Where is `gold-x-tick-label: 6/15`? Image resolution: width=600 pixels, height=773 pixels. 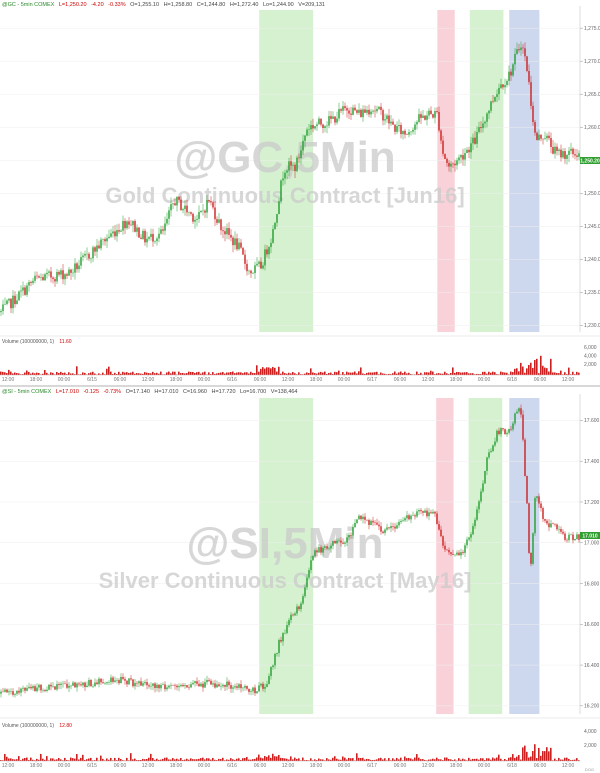
gold-x-tick-label: 6/15 is located at coordinates (92, 380).